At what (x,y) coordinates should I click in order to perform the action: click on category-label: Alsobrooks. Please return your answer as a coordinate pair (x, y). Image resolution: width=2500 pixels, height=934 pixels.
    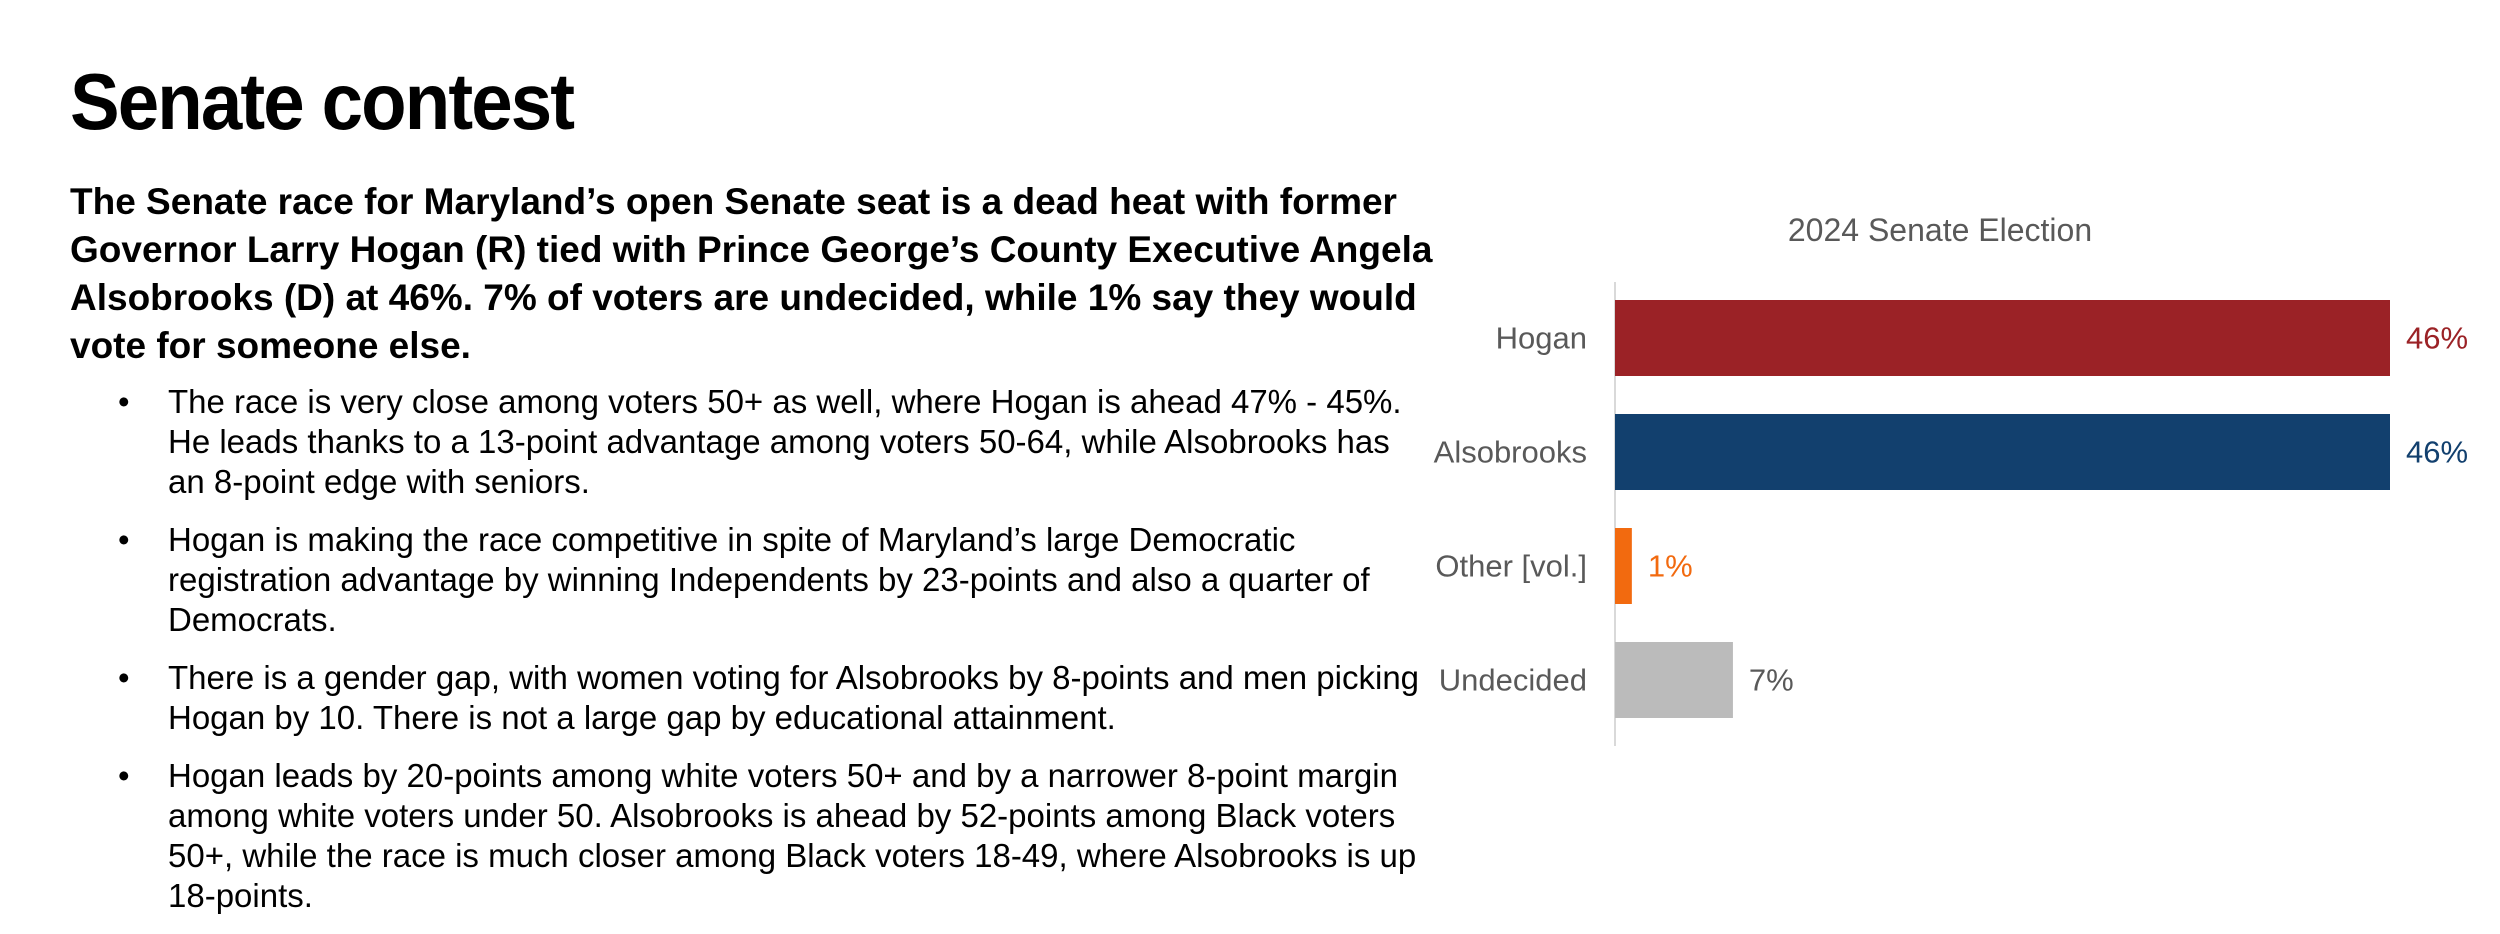
    Looking at the image, I should click on (1510, 452).